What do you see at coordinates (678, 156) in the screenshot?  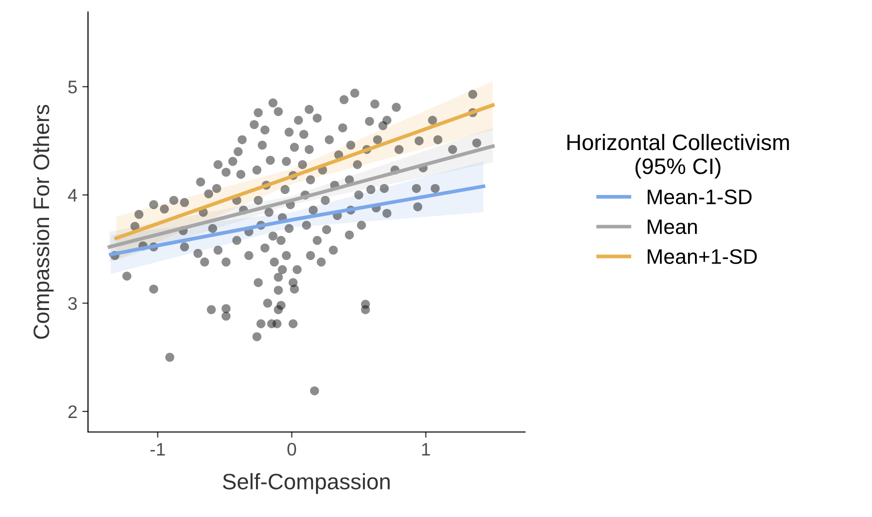 I see `legend-title: Horizontal Collectivism (95% CI)` at bounding box center [678, 156].